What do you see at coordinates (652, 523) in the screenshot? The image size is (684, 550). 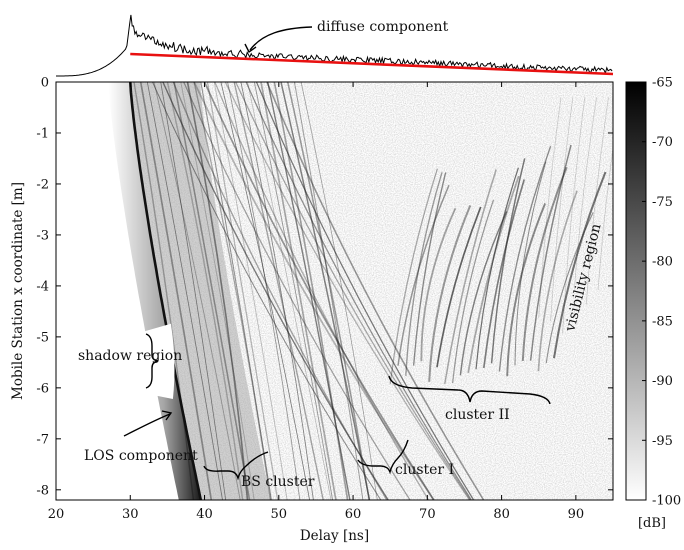 I see `colorbar-unit: [dB]` at bounding box center [652, 523].